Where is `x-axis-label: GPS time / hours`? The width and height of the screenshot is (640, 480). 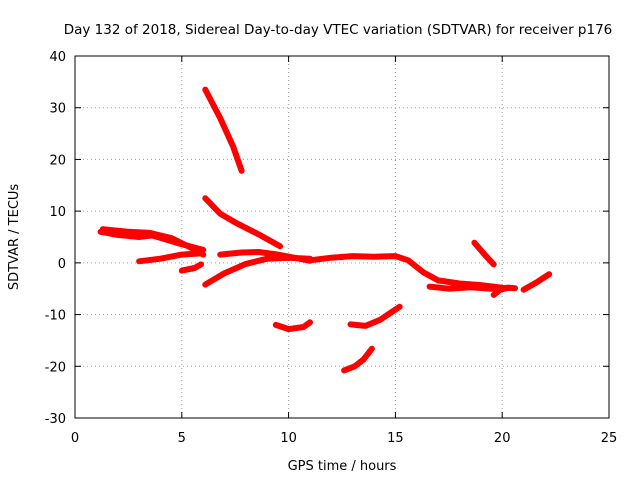 x-axis-label: GPS time / hours is located at coordinates (342, 466).